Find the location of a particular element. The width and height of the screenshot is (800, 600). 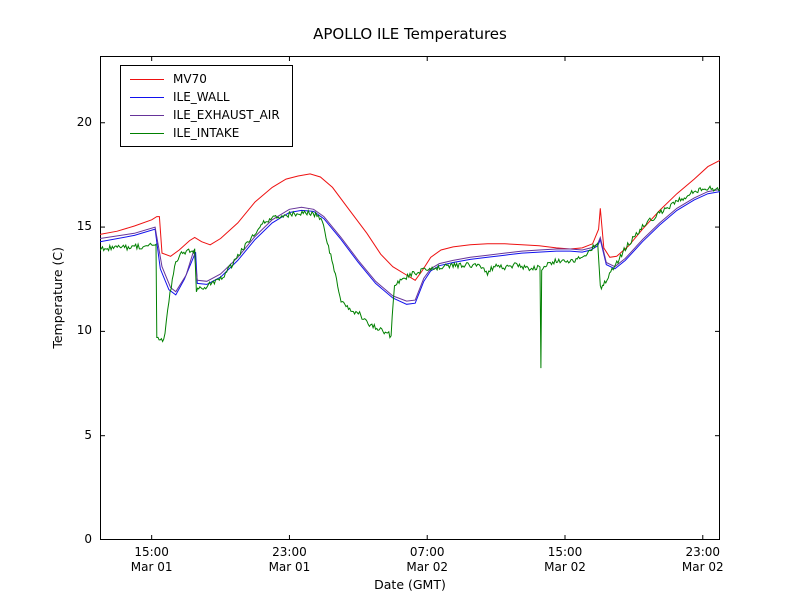

legend-label: MV70 is located at coordinates (190, 79).